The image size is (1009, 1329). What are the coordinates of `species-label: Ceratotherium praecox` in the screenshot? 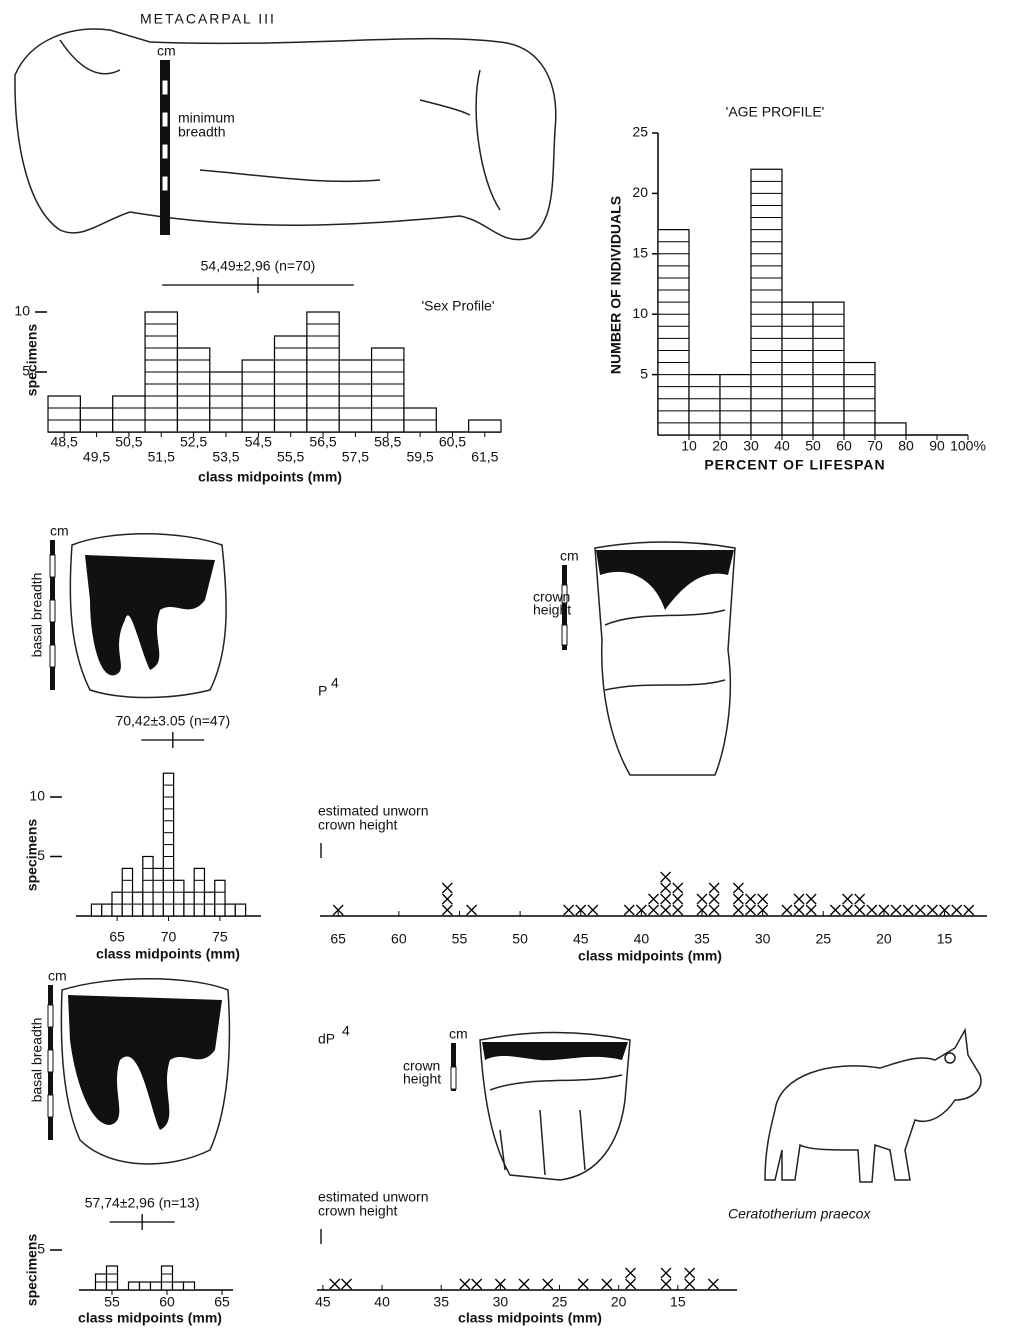 It's located at (799, 1214).